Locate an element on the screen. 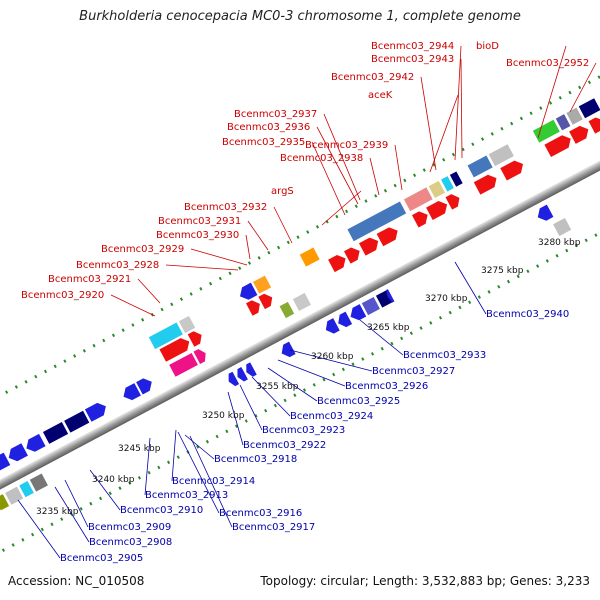 The width and height of the screenshot is (600, 600). upper-gene-label: Bcenmc03_2929 is located at coordinates (142, 249).